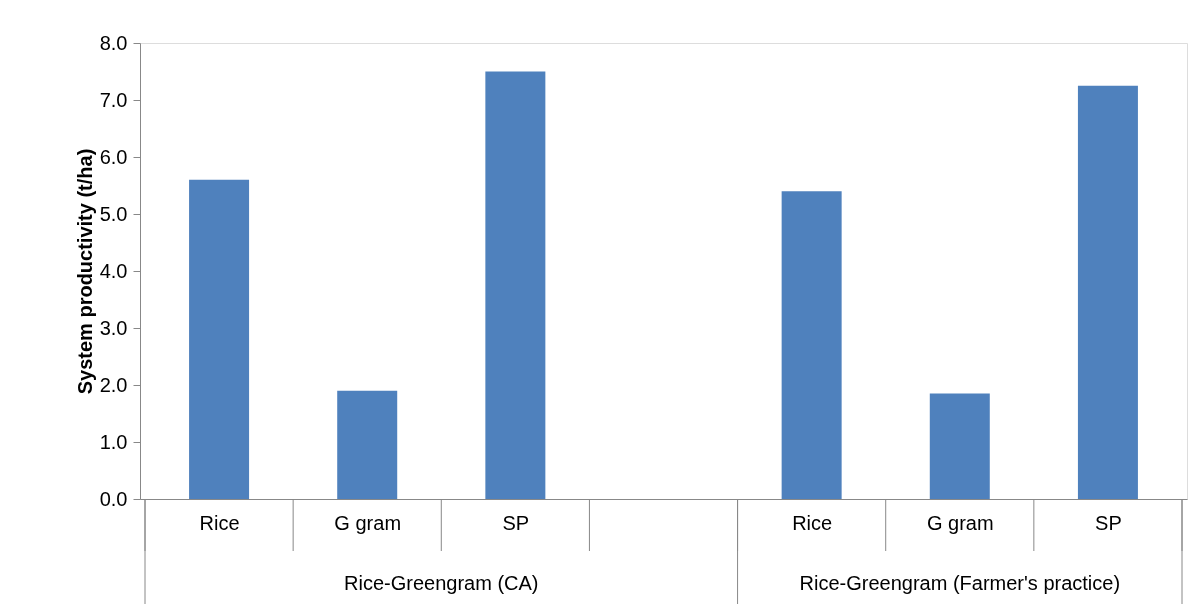 The image size is (1203, 610). What do you see at coordinates (113, 441) in the screenshot?
I see `y-tick-label: 1.0` at bounding box center [113, 441].